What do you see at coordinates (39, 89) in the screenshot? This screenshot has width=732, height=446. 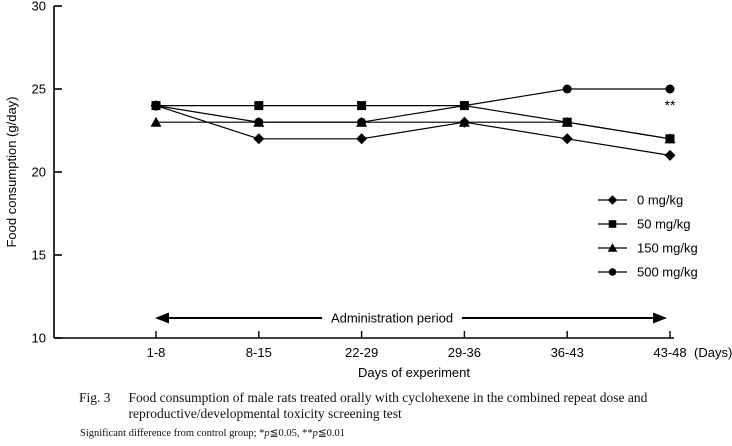 I see `y-tick-label: 25` at bounding box center [39, 89].